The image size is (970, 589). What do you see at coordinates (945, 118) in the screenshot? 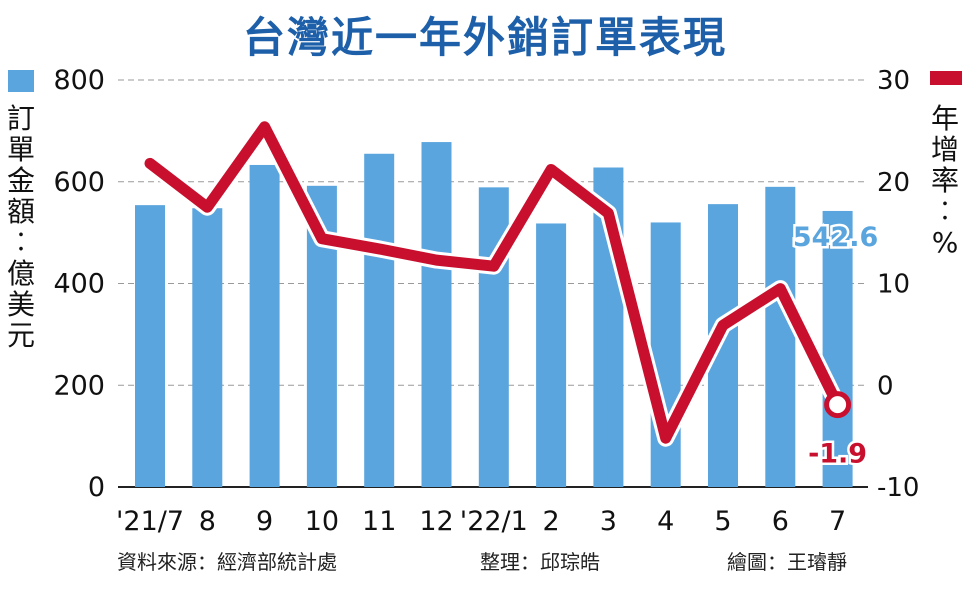
I see `right-axis-label-char: 年` at bounding box center [945, 118].